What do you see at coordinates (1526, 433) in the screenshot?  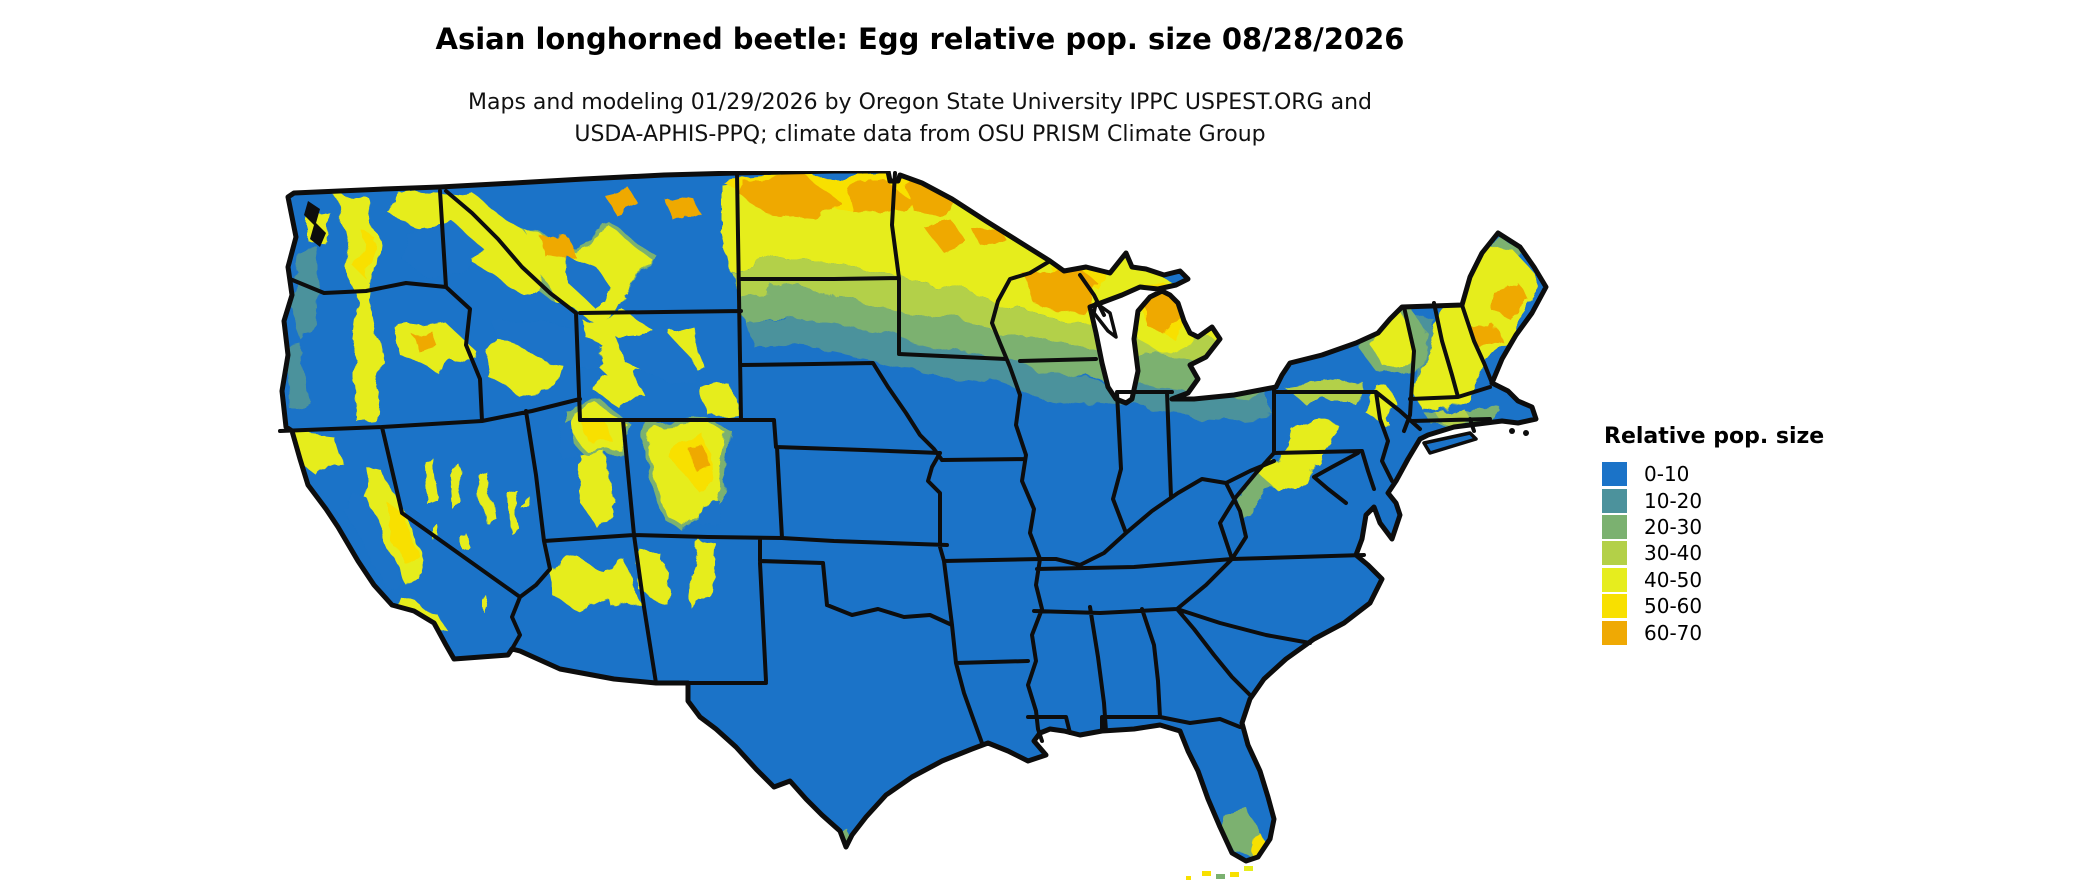 I see `island-nantucket` at bounding box center [1526, 433].